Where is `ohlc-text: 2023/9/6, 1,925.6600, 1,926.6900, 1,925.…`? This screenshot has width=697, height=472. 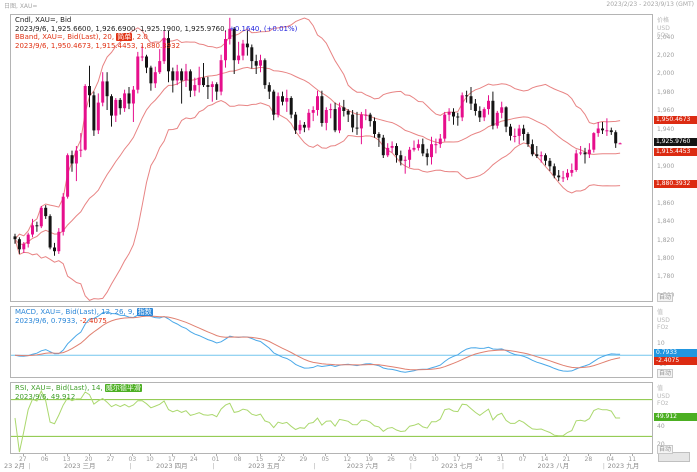 ohlc-text: 2023/9/6, 1,925.6600, 1,926.6900, 1,925.… is located at coordinates (122, 28).